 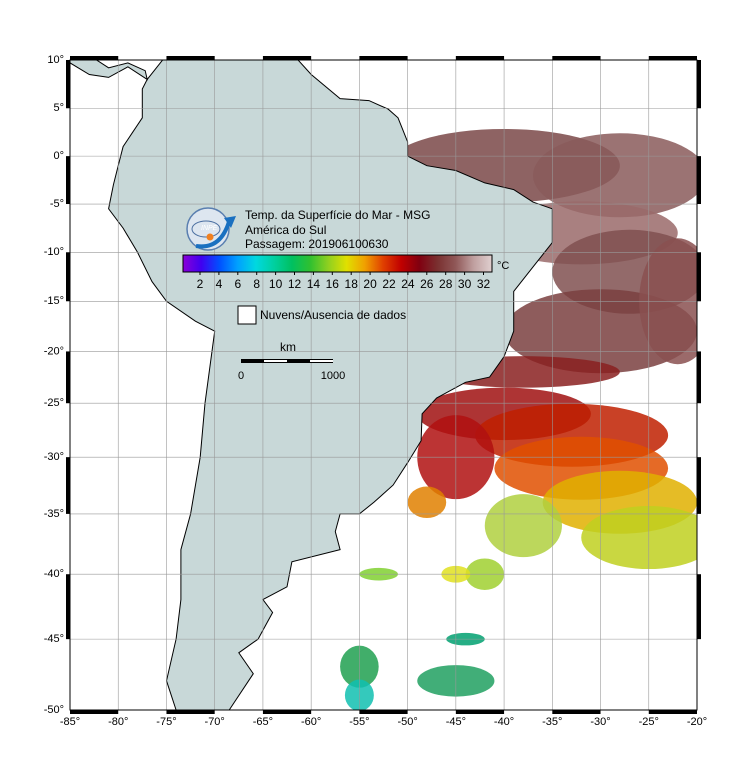 What do you see at coordinates (54, 574) in the screenshot?
I see `lat-label: -40°` at bounding box center [54, 574].